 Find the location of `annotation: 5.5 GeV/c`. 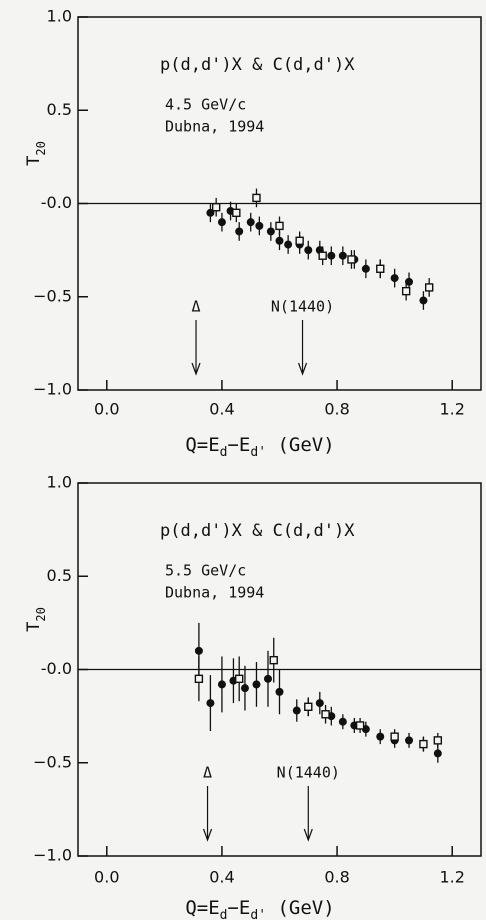

annotation: 5.5 GeV/c is located at coordinates (205, 571).